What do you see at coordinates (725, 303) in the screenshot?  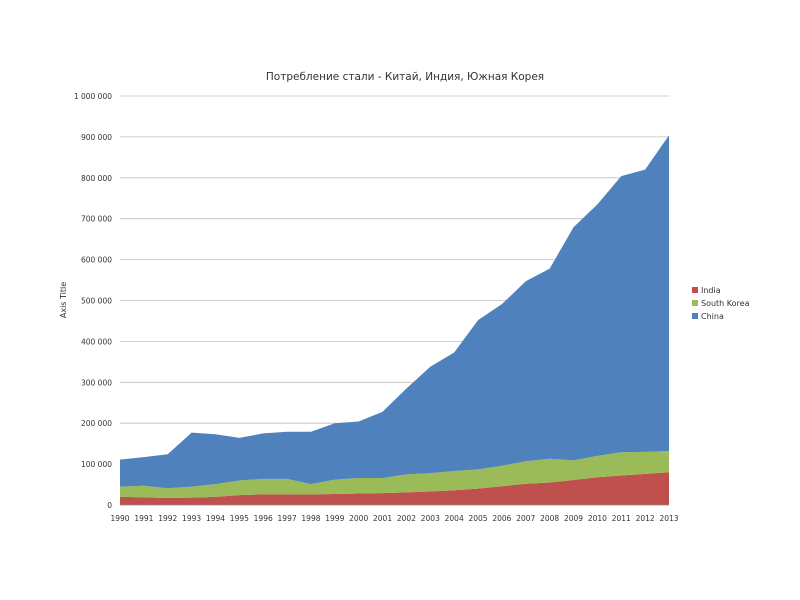 I see `legend-label: South Korea` at bounding box center [725, 303].